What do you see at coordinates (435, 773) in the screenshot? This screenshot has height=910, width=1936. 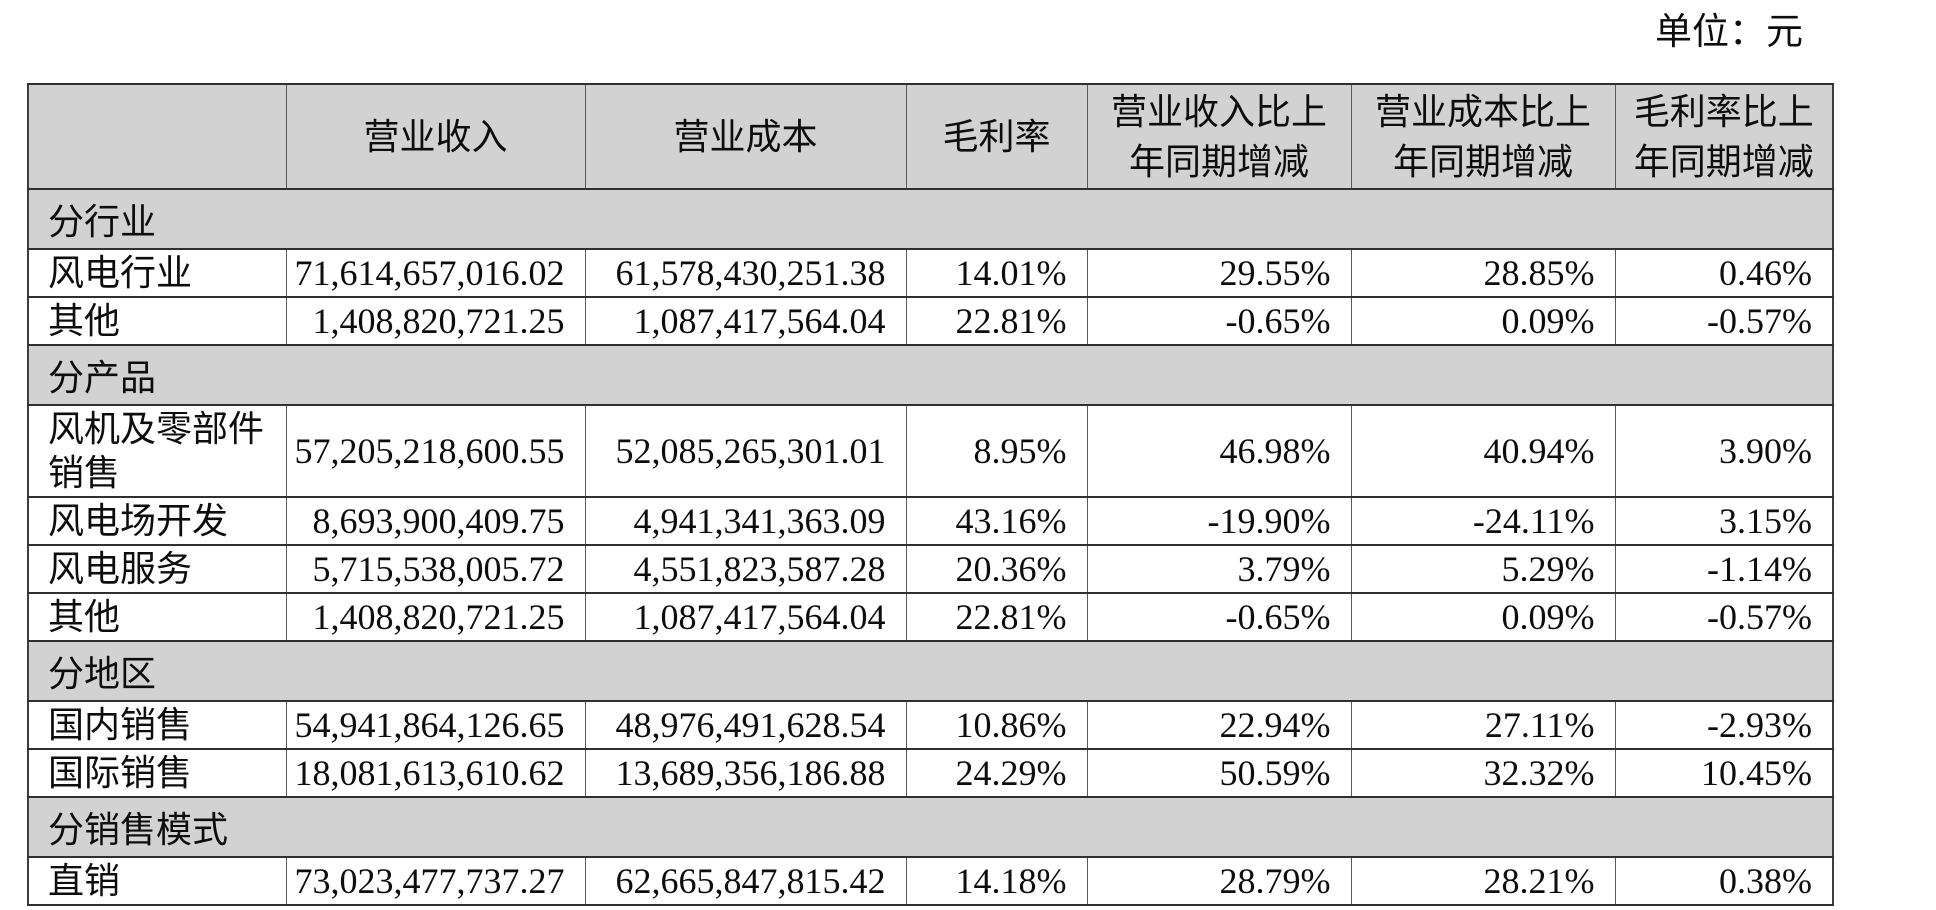 I see `value-cell: 18,081,613,610.62` at bounding box center [435, 773].